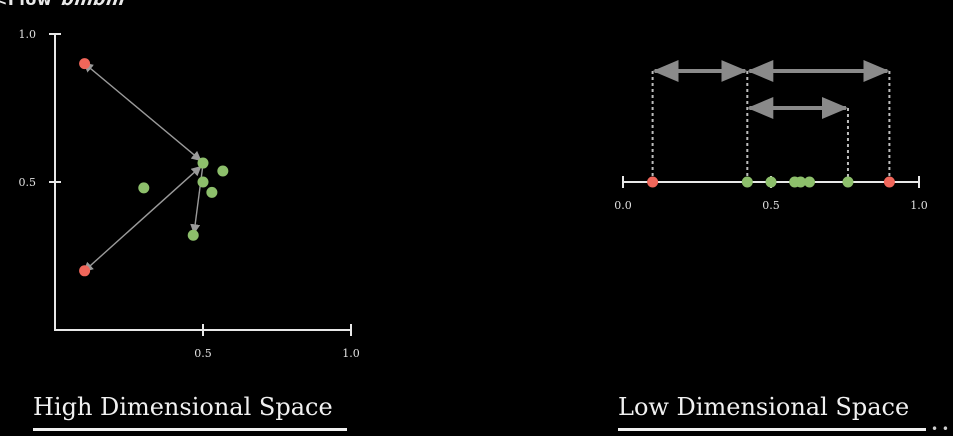 This screenshot has width=953, height=436. I want to click on low-dimensional-plot: 0.0 0.5 1.0, so click(771, 136).